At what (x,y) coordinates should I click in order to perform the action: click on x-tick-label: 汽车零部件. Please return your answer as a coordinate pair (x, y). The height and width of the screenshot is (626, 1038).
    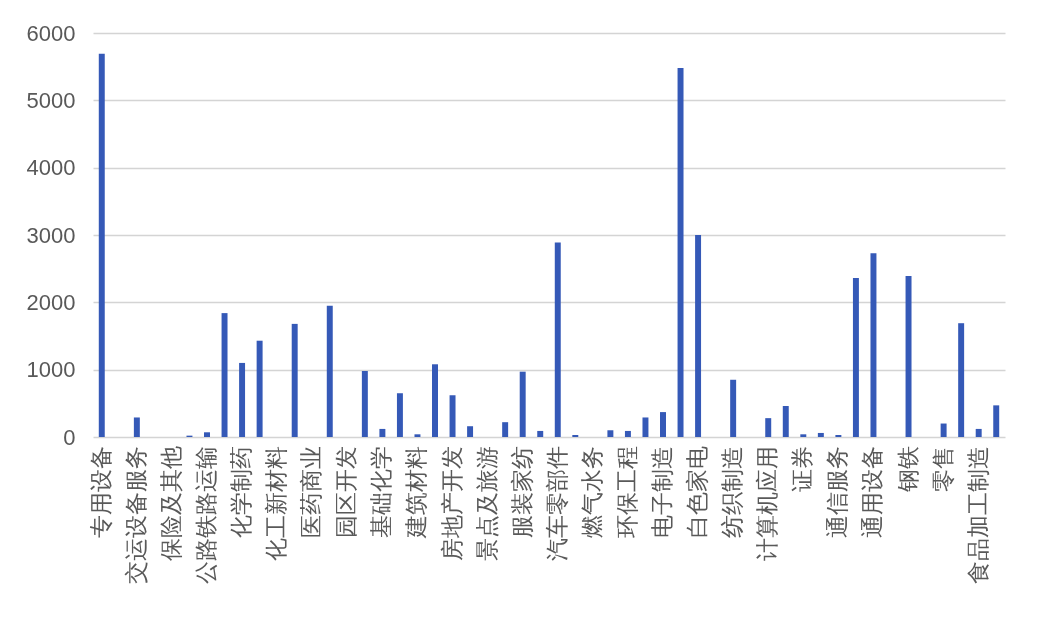
    Looking at the image, I should click on (556, 503).